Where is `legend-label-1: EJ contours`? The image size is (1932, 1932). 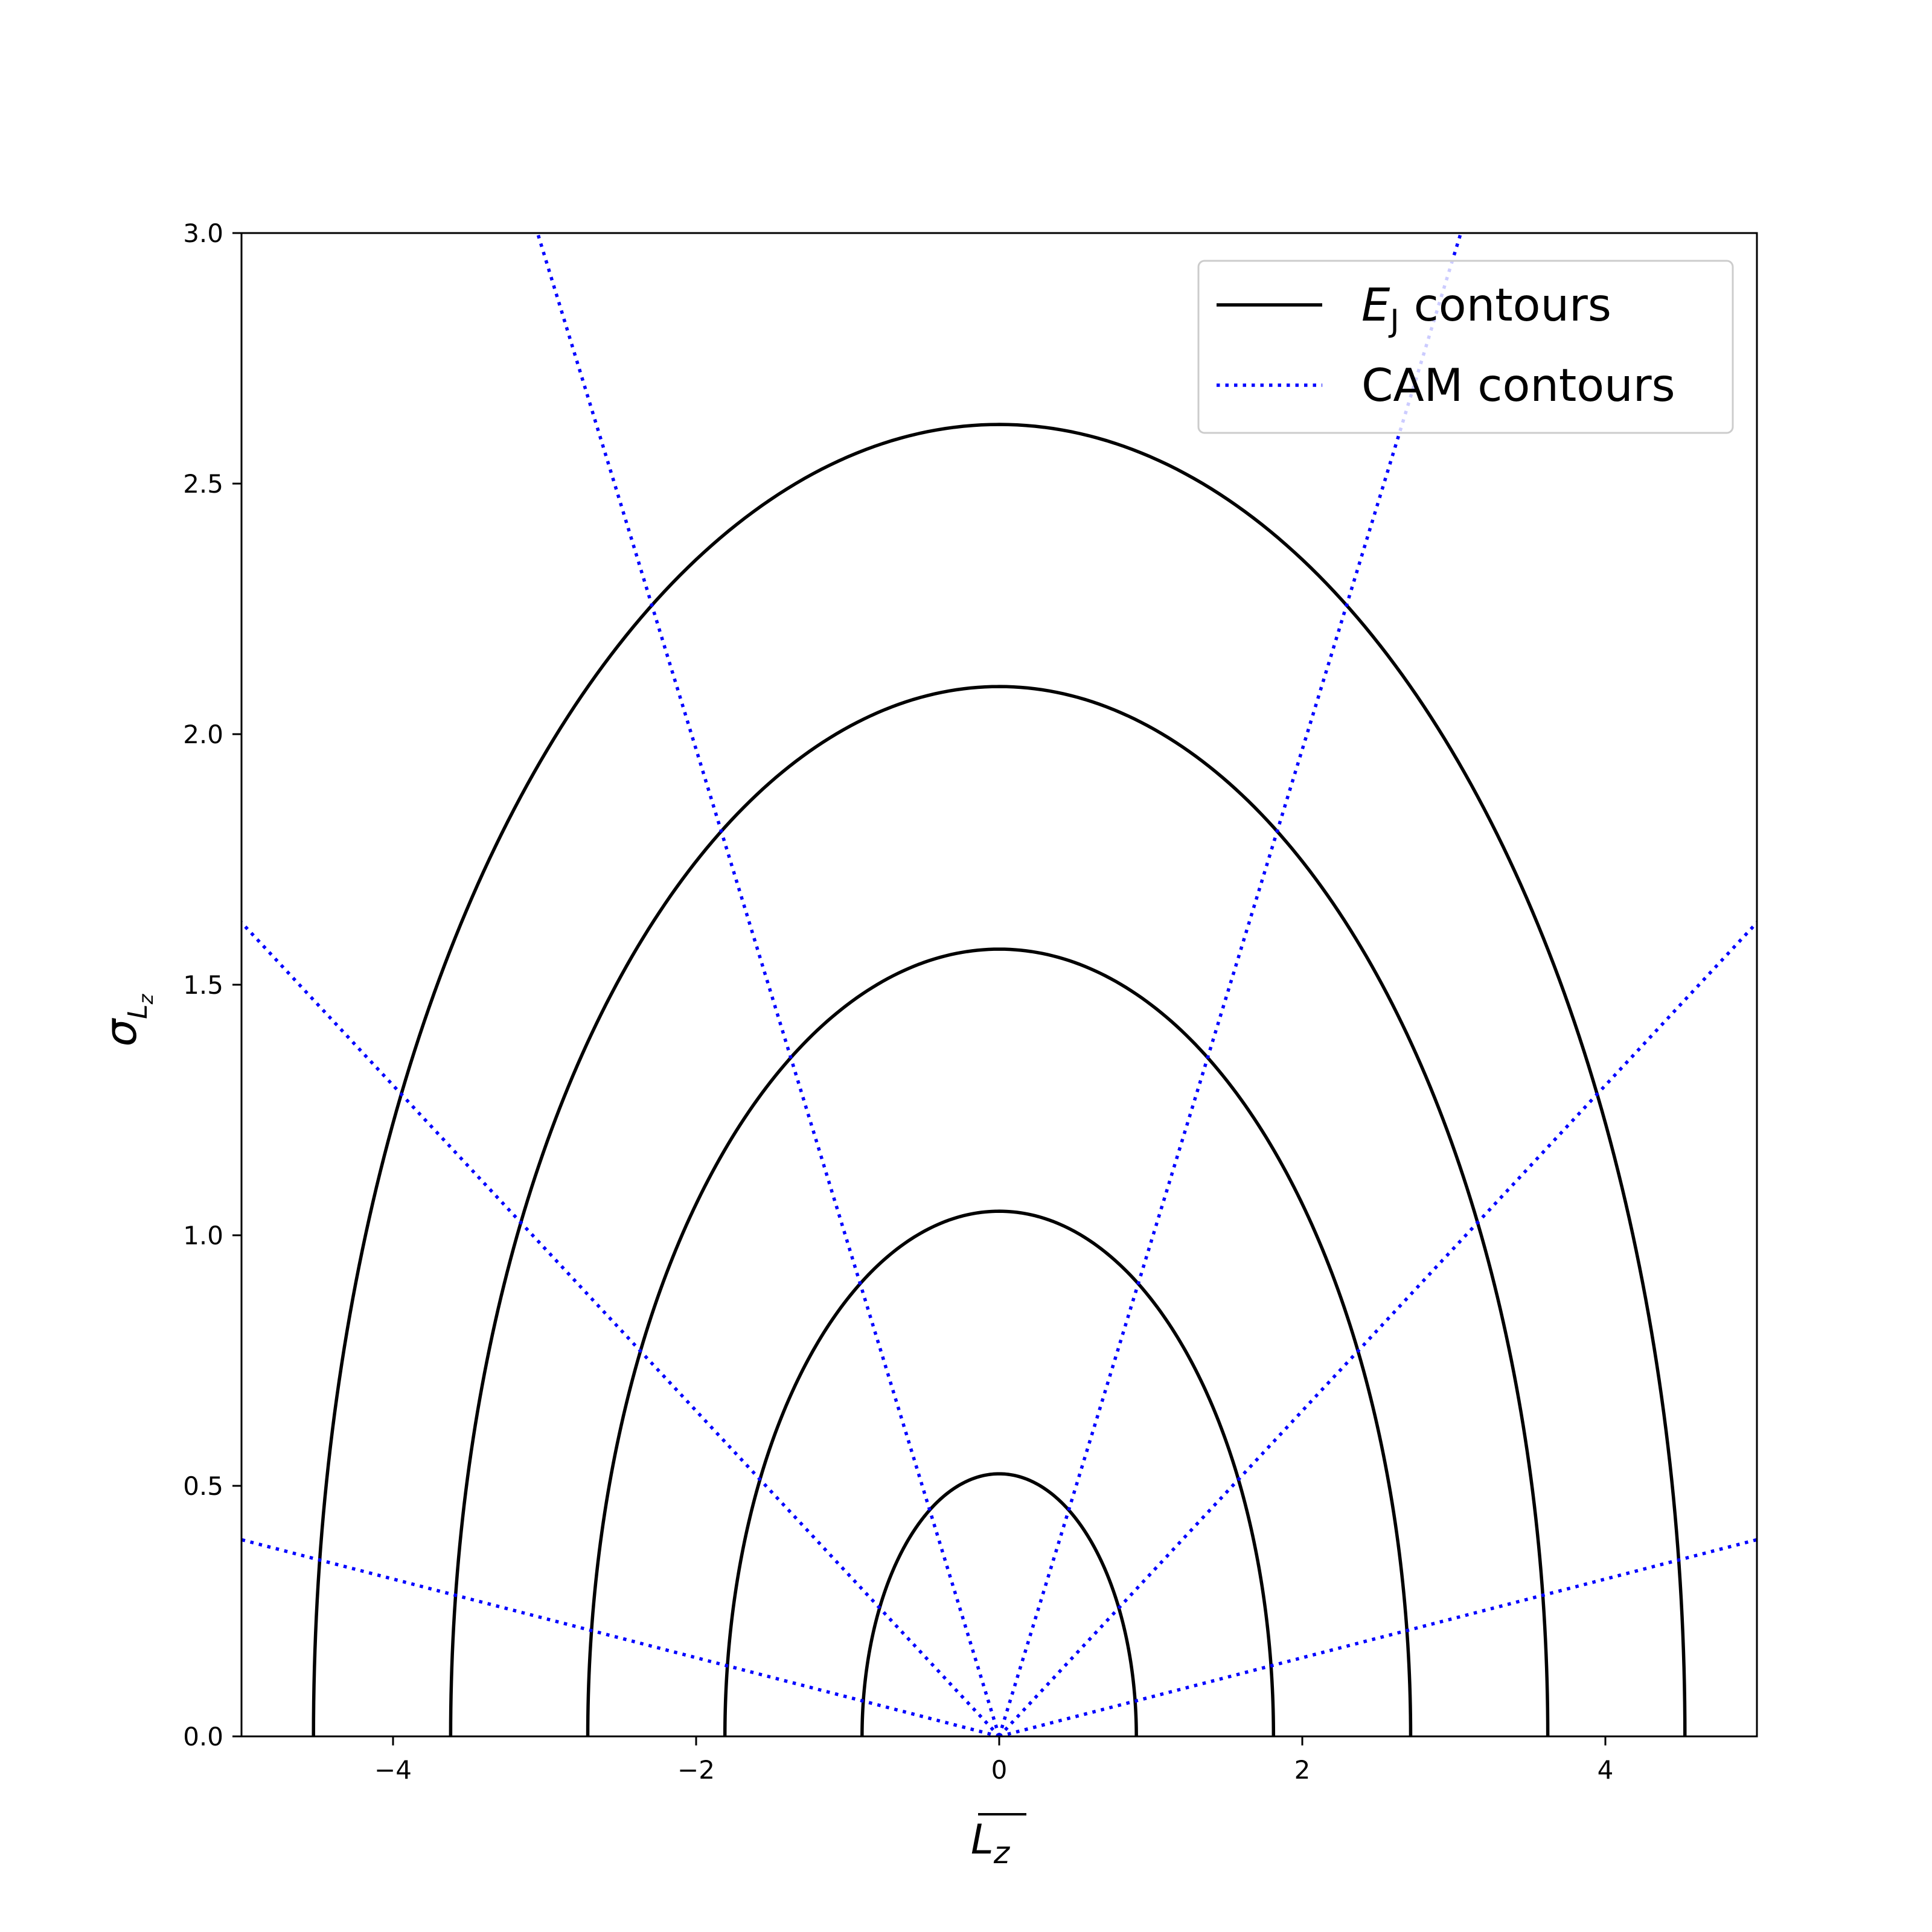 legend-label-1: EJ contours is located at coordinates (1486, 308).